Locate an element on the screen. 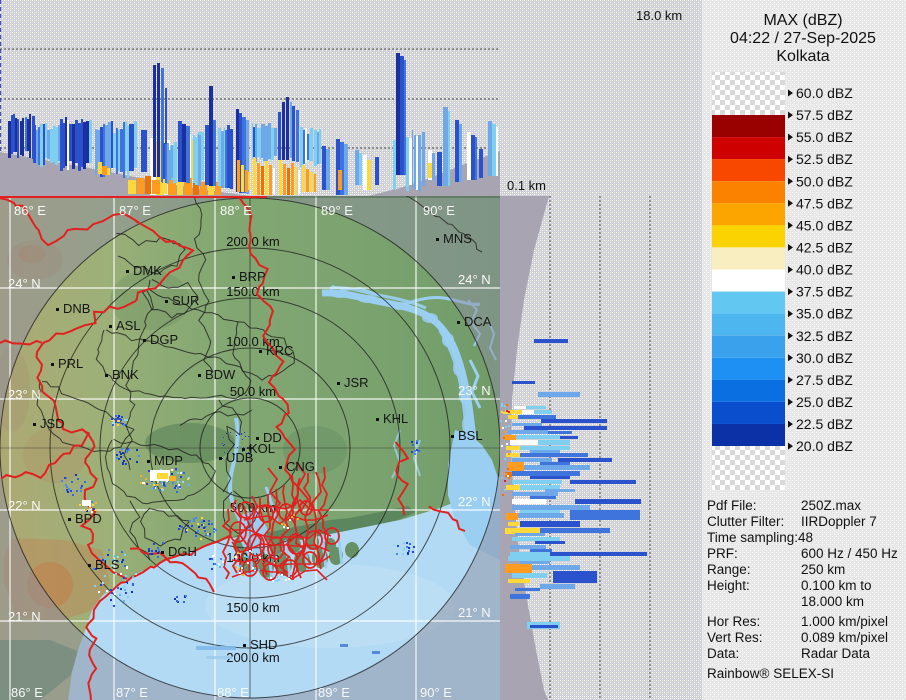 This screenshot has height=700, width=906. svg-text: SUR is located at coordinates (185, 300).